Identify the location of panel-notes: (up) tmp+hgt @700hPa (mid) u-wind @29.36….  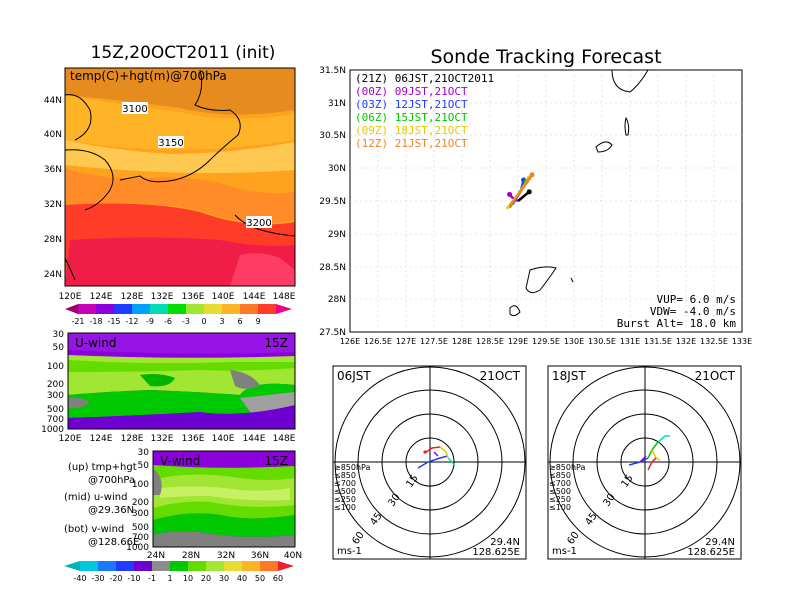
(101, 505).